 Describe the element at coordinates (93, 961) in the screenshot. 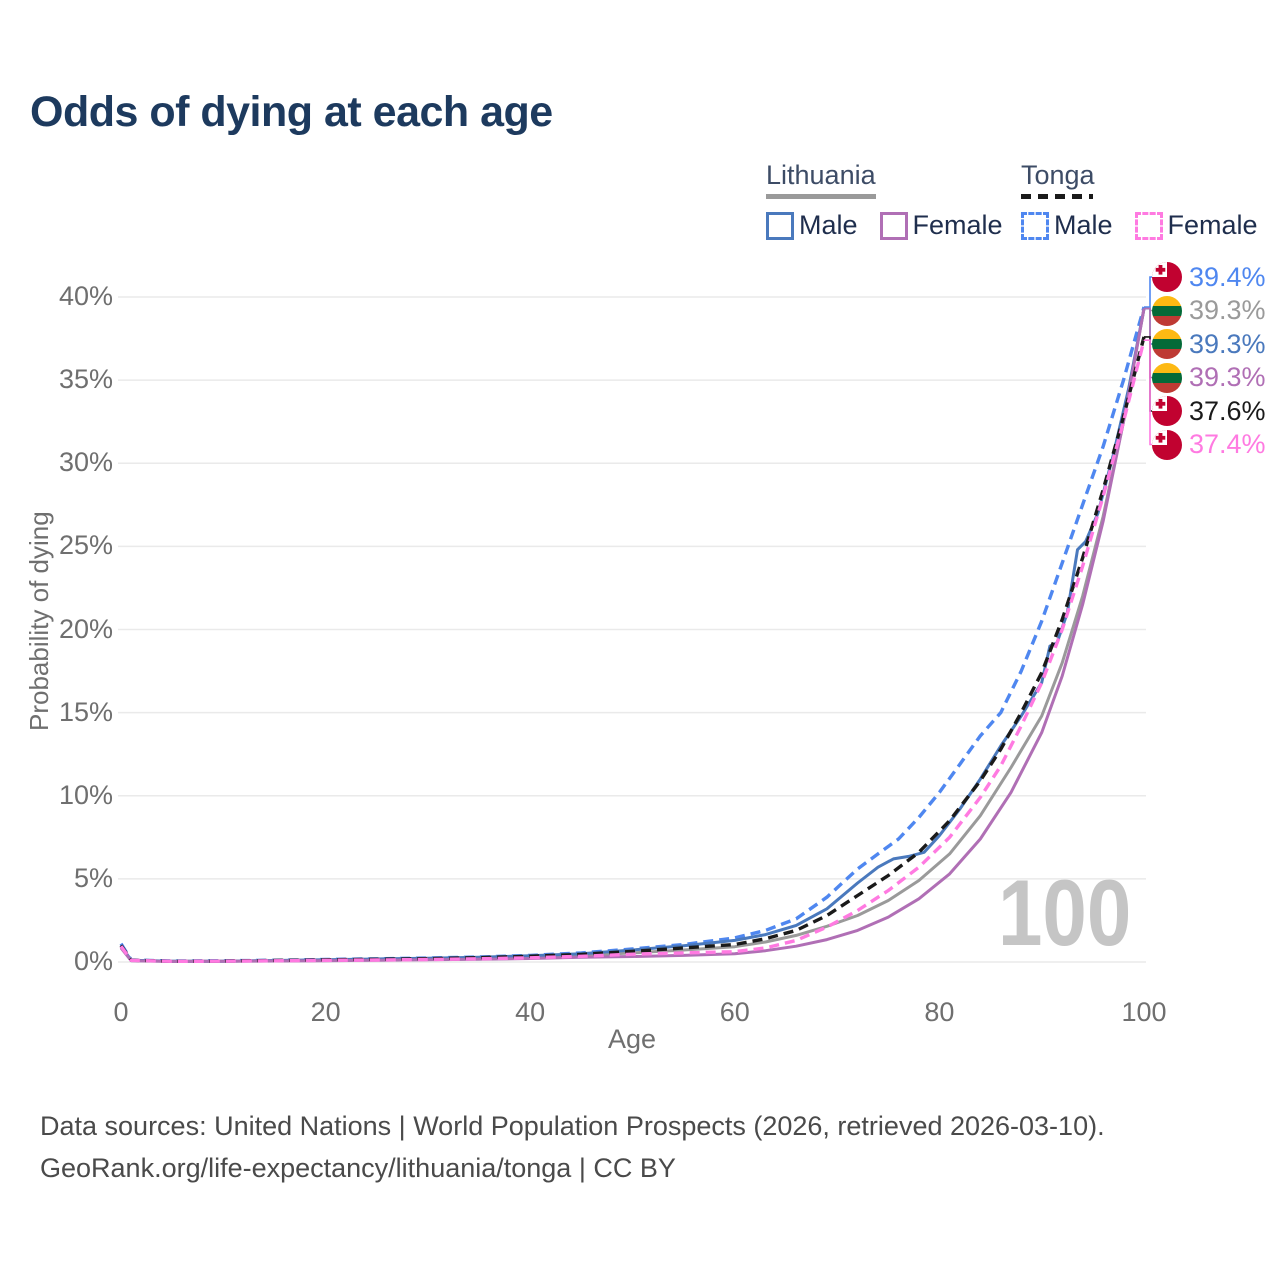

I see `y-tick-0%: 0%` at that location.